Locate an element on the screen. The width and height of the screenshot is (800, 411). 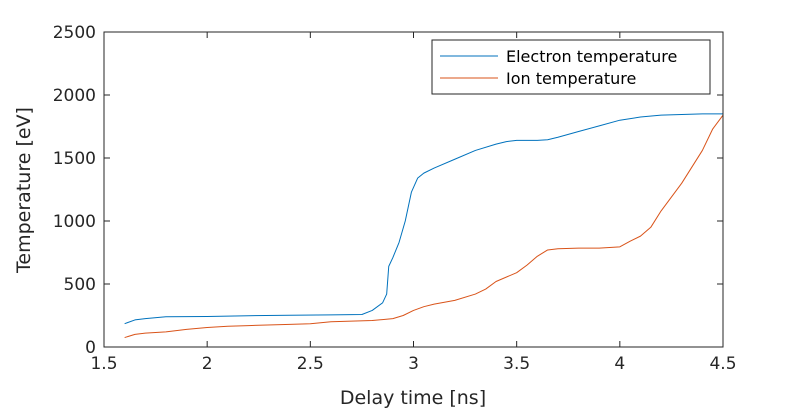
x-tick-label: 3.5 is located at coordinates (516, 364).